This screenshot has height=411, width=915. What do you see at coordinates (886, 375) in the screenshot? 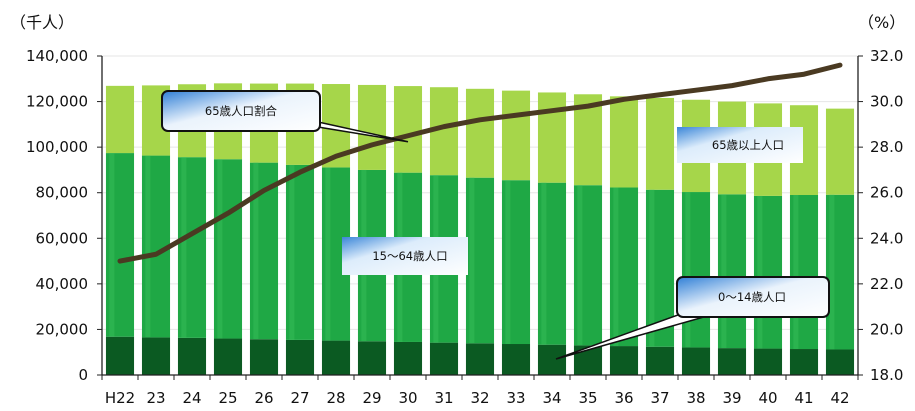
I see `right-tick-label: 18.0` at bounding box center [886, 375].